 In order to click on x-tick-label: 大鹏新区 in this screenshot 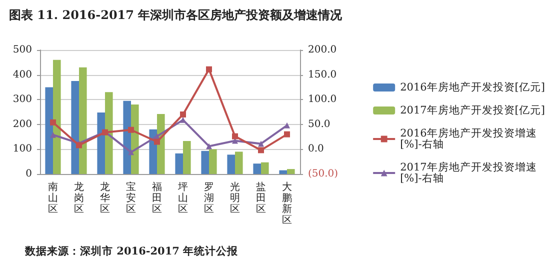, I will do `click(287, 203)`.